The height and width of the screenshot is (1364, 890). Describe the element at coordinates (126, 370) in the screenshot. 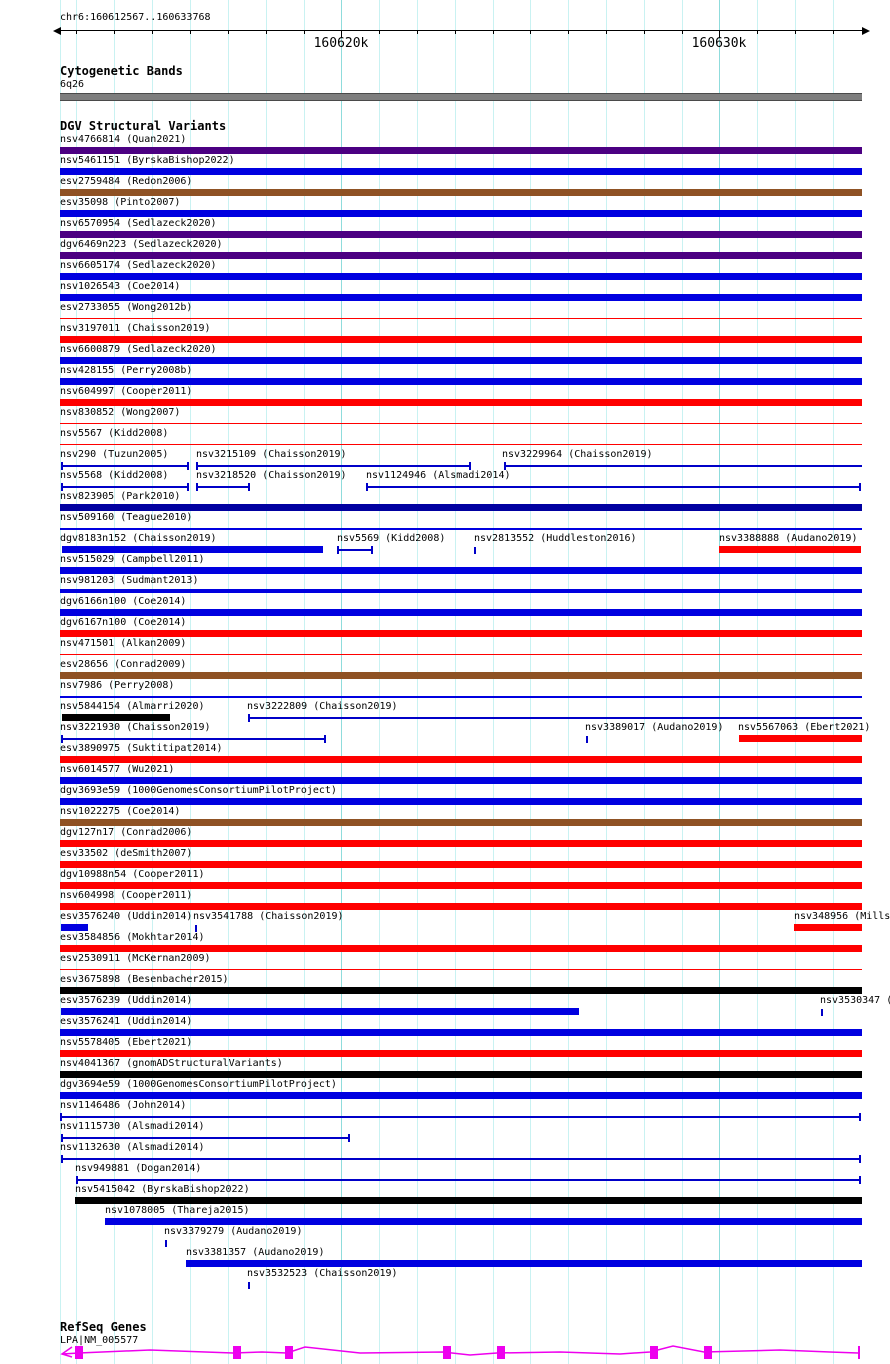

I see `variant-label: nsv428155 (Perry2008b)` at that location.